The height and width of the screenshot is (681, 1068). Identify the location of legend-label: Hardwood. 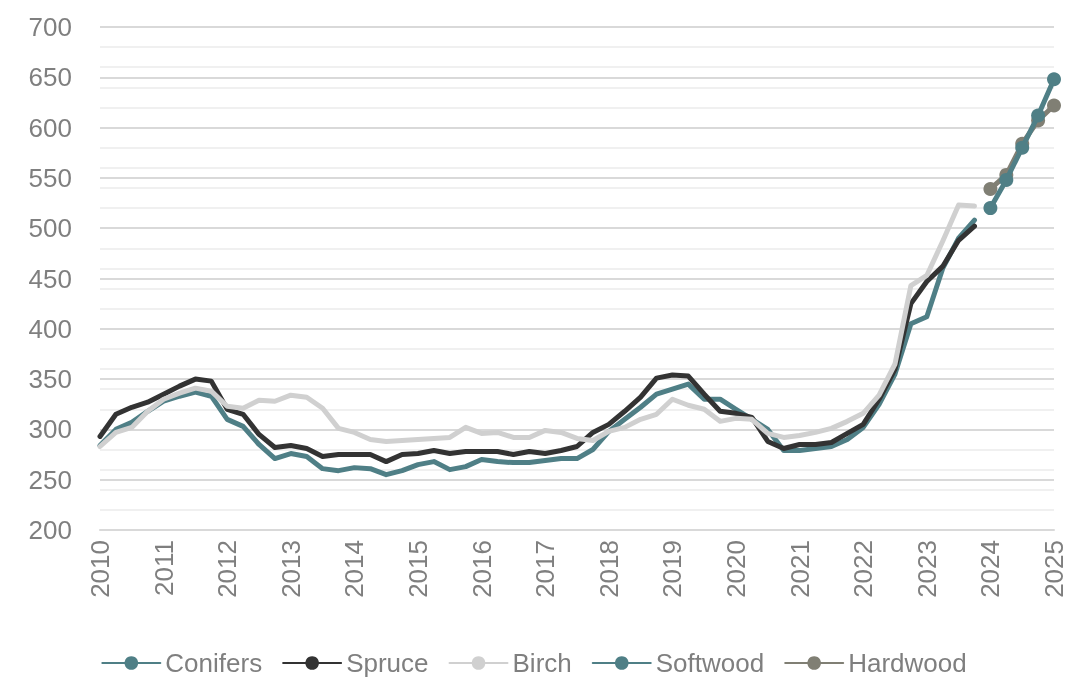
(907, 663).